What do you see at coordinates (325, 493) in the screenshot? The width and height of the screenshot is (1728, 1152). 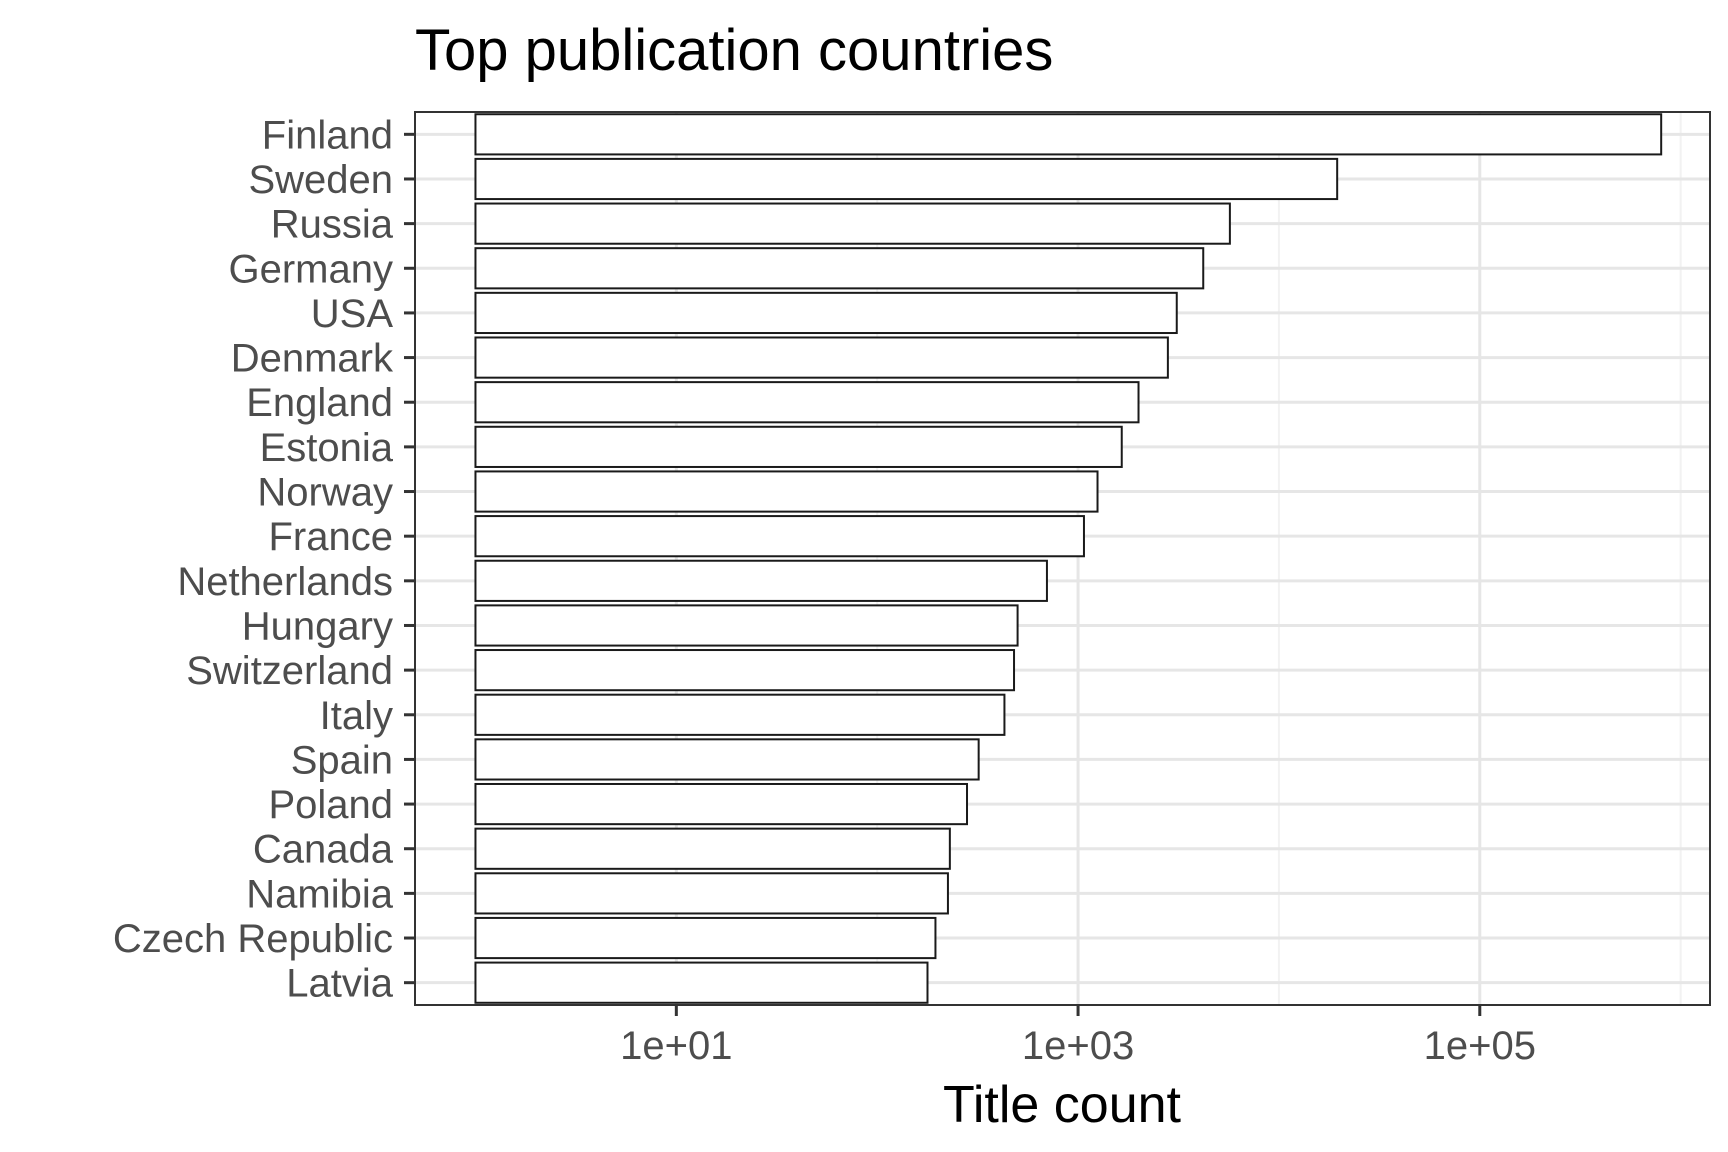 I see `y-tick-label: Norway` at bounding box center [325, 493].